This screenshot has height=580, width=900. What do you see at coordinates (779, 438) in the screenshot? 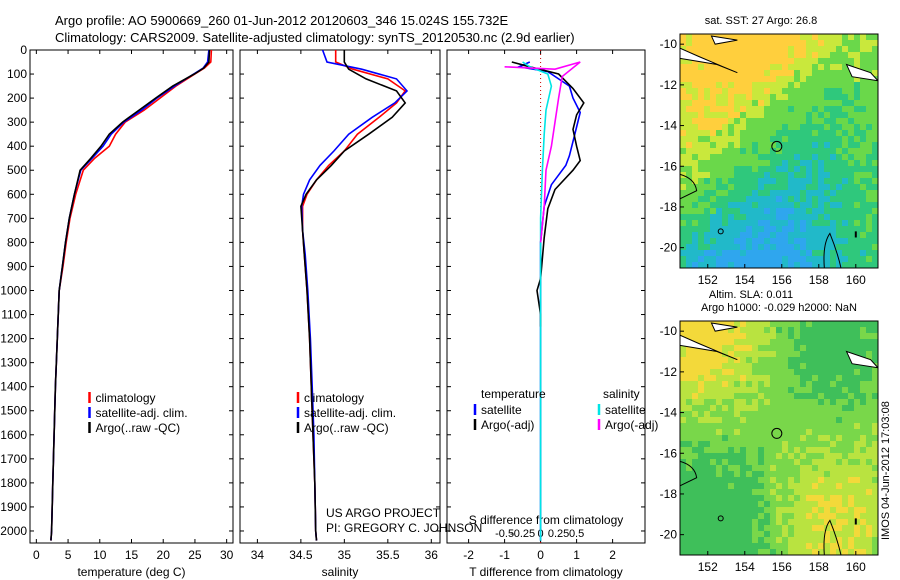
I see `coastline` at bounding box center [779, 438].